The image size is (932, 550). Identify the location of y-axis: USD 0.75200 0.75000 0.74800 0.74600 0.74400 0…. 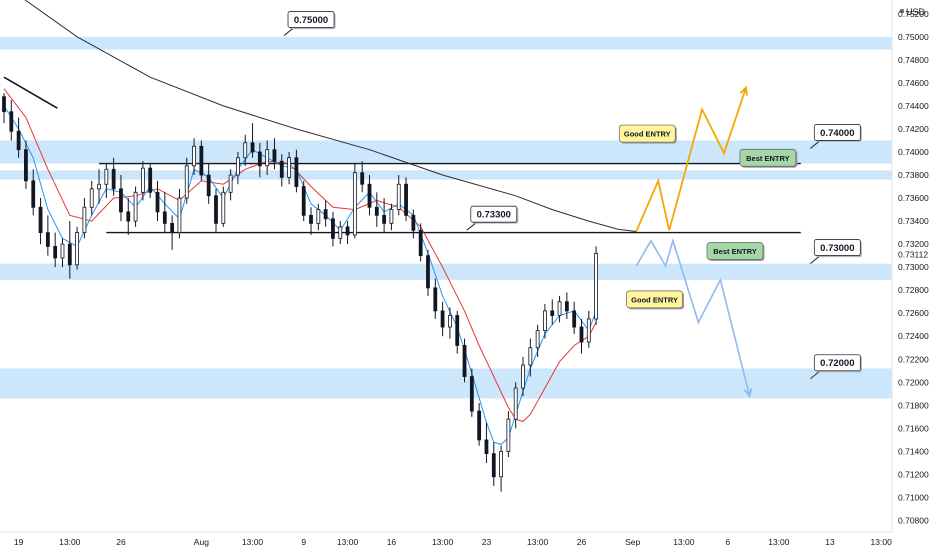
(911, 266).